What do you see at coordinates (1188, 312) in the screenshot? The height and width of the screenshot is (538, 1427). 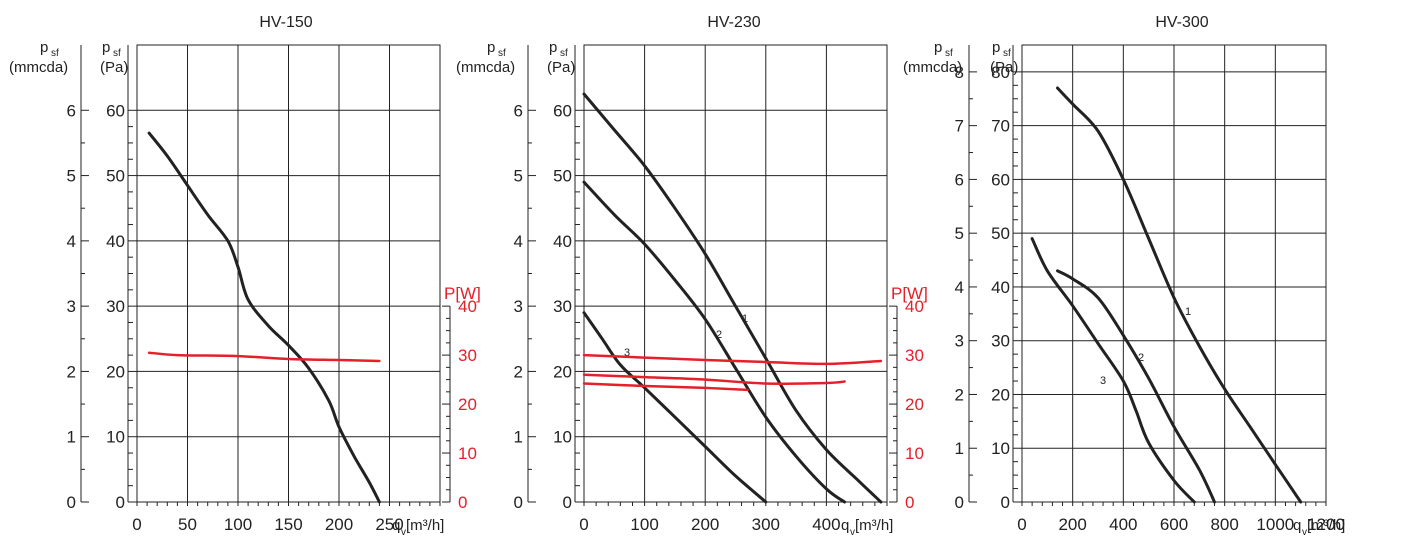 I see `curve-label: 1` at bounding box center [1188, 312].